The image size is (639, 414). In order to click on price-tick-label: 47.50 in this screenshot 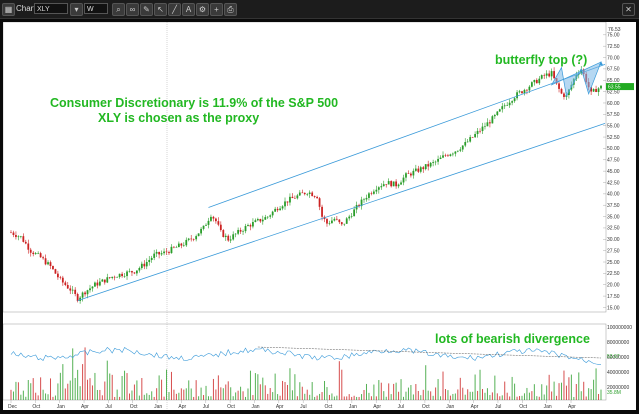, I will do `click(613, 161)`.